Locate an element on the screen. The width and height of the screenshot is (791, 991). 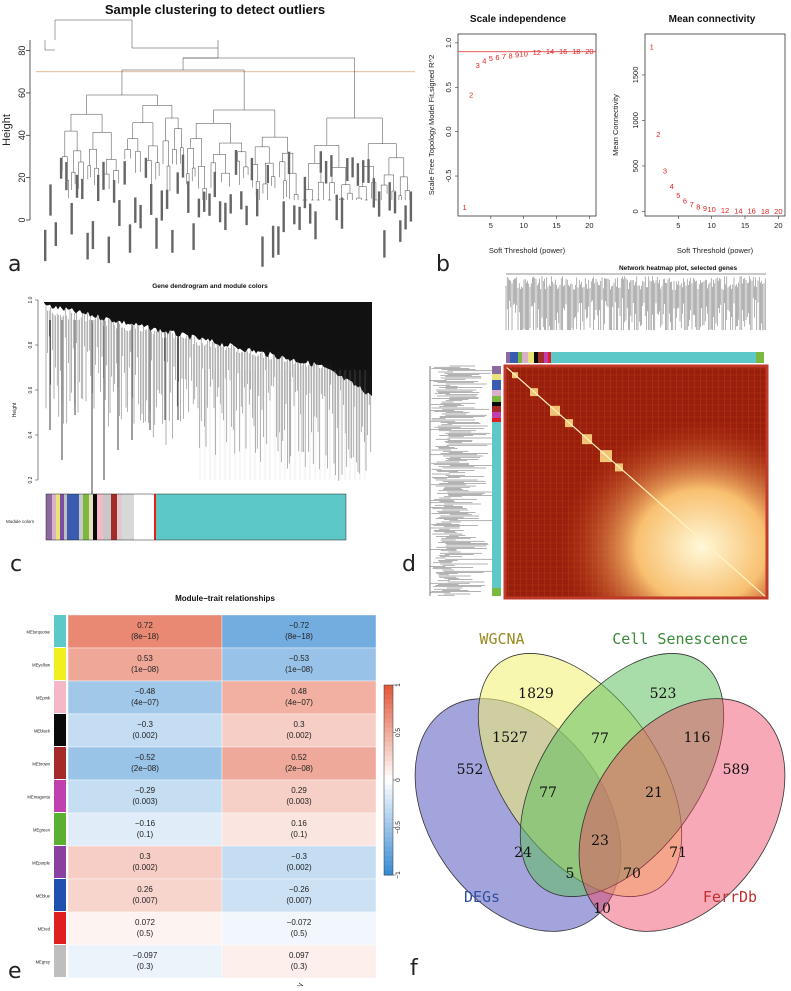
power-point: 1 is located at coordinates (652, 47).